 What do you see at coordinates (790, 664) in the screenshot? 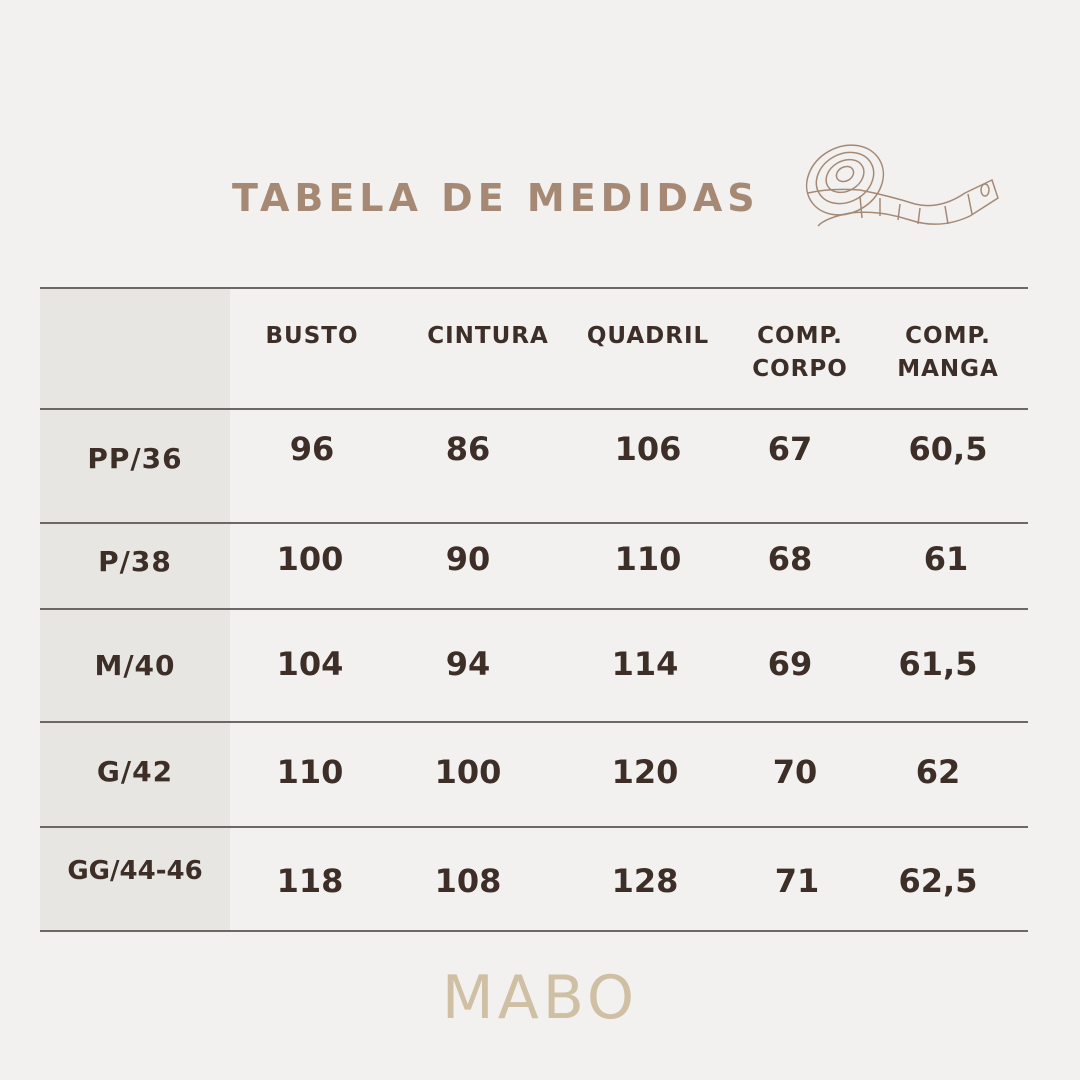
I see `cell: 69` at bounding box center [790, 664].